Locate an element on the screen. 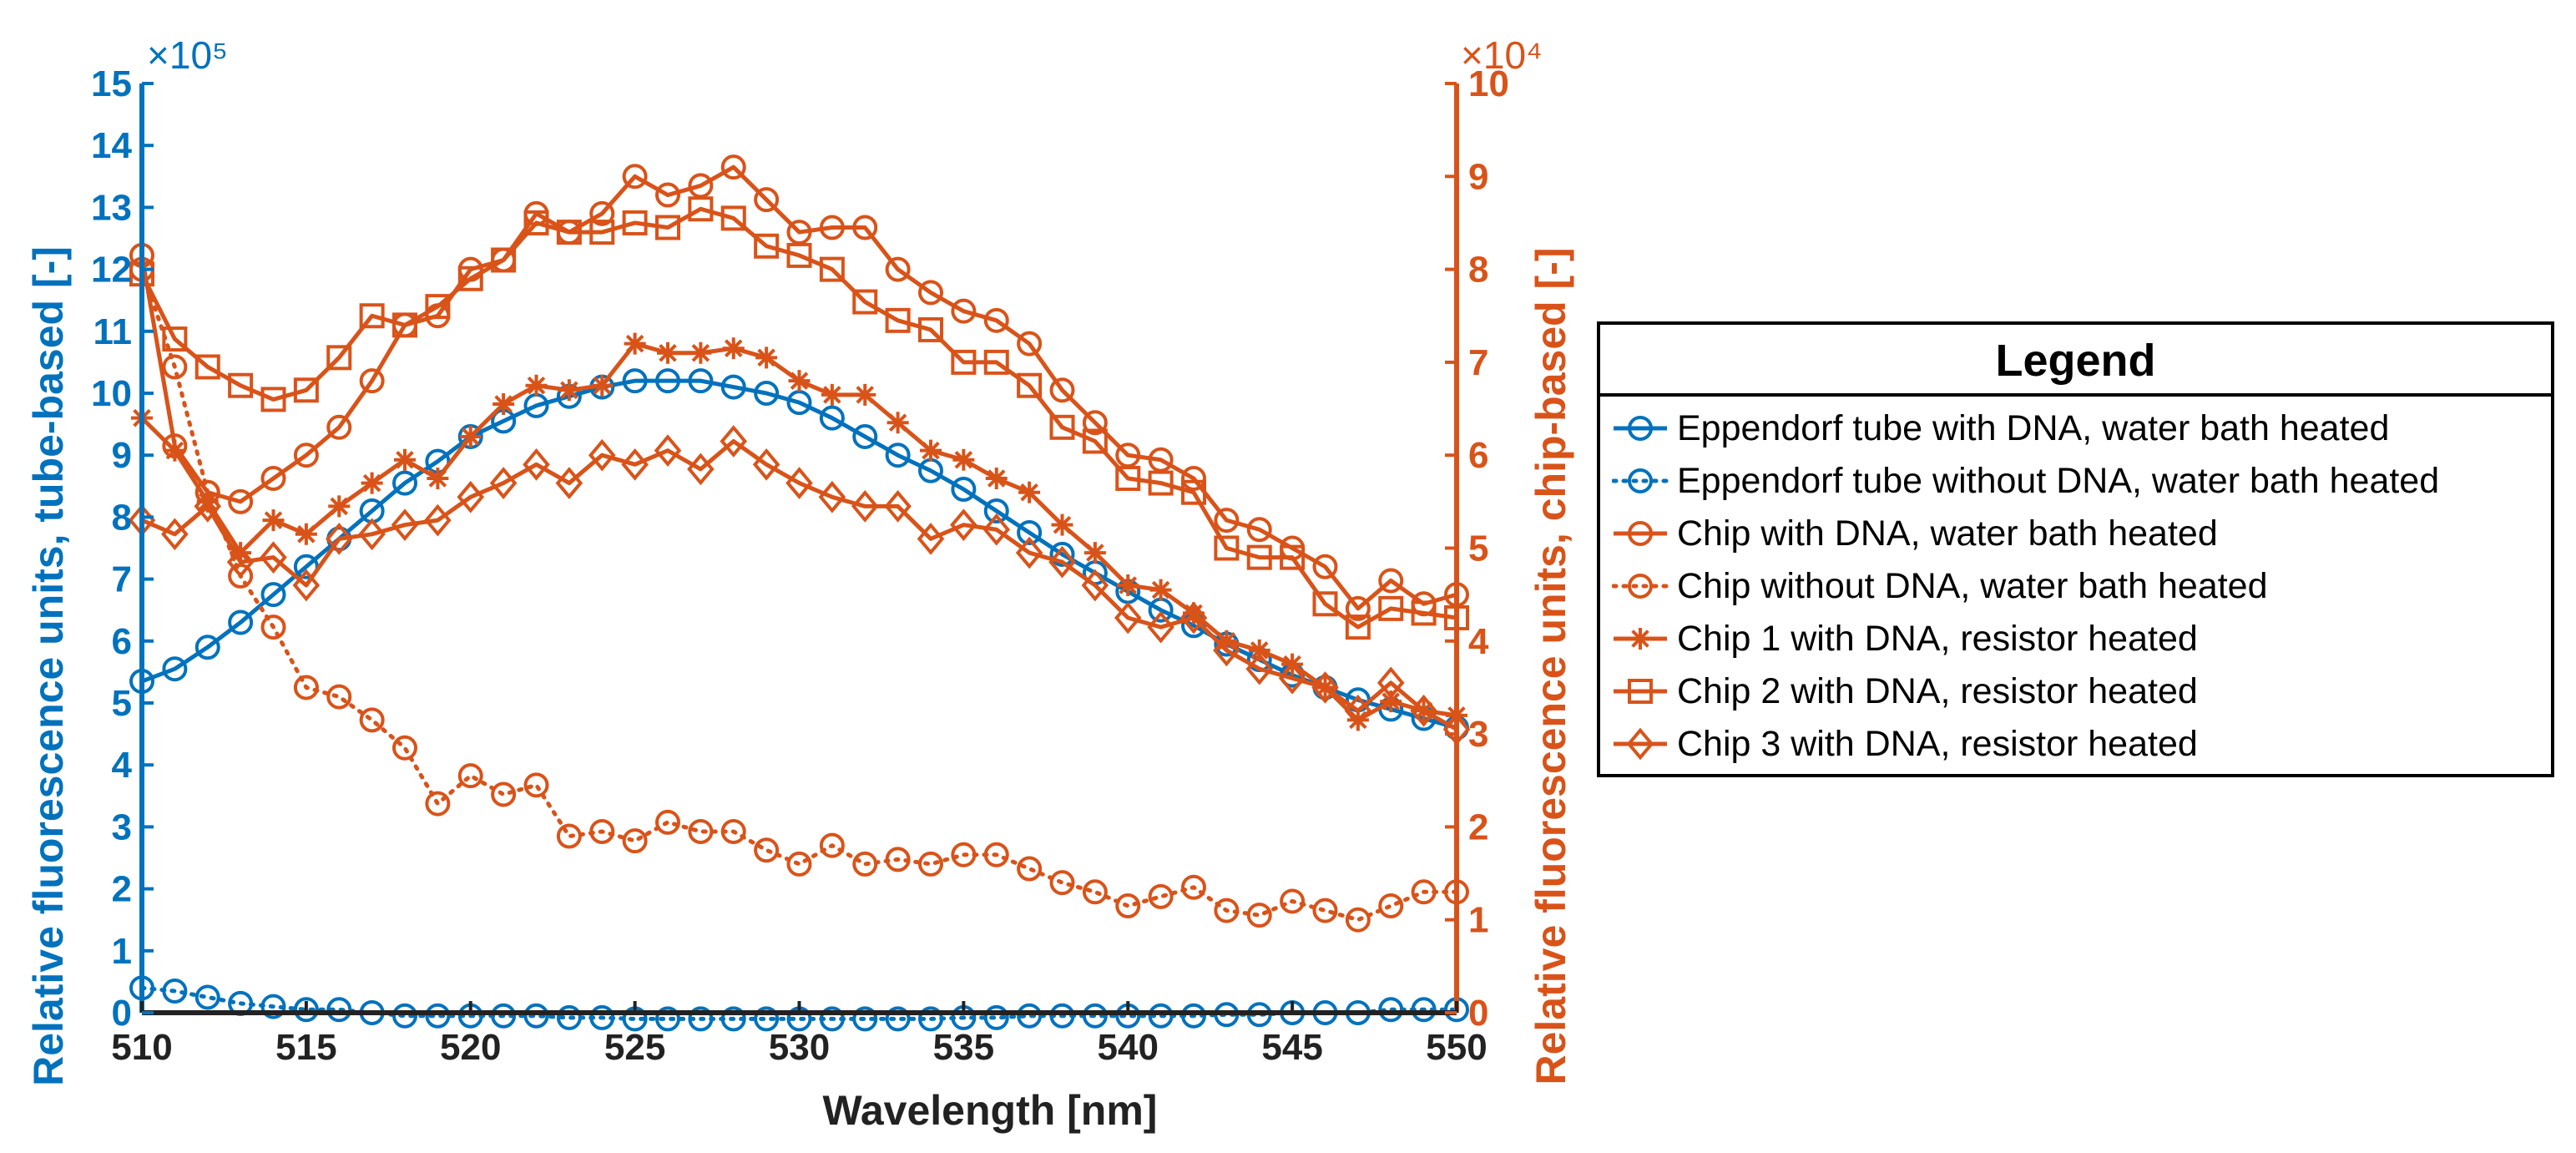 The width and height of the screenshot is (2576, 1153). legend-label: Chip with DNA, water bath heated is located at coordinates (1947, 533).